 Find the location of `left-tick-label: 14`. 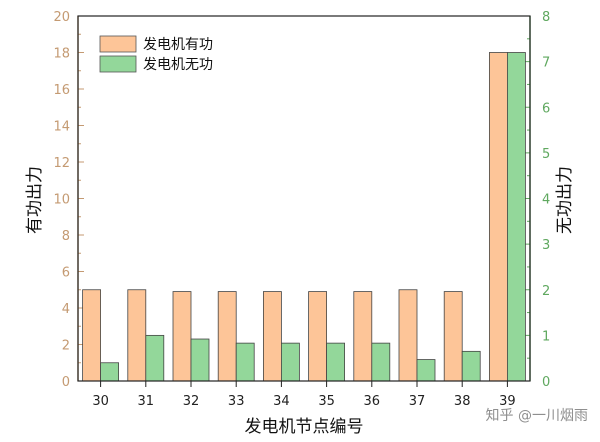

left-tick-label: 14 is located at coordinates (61, 127).